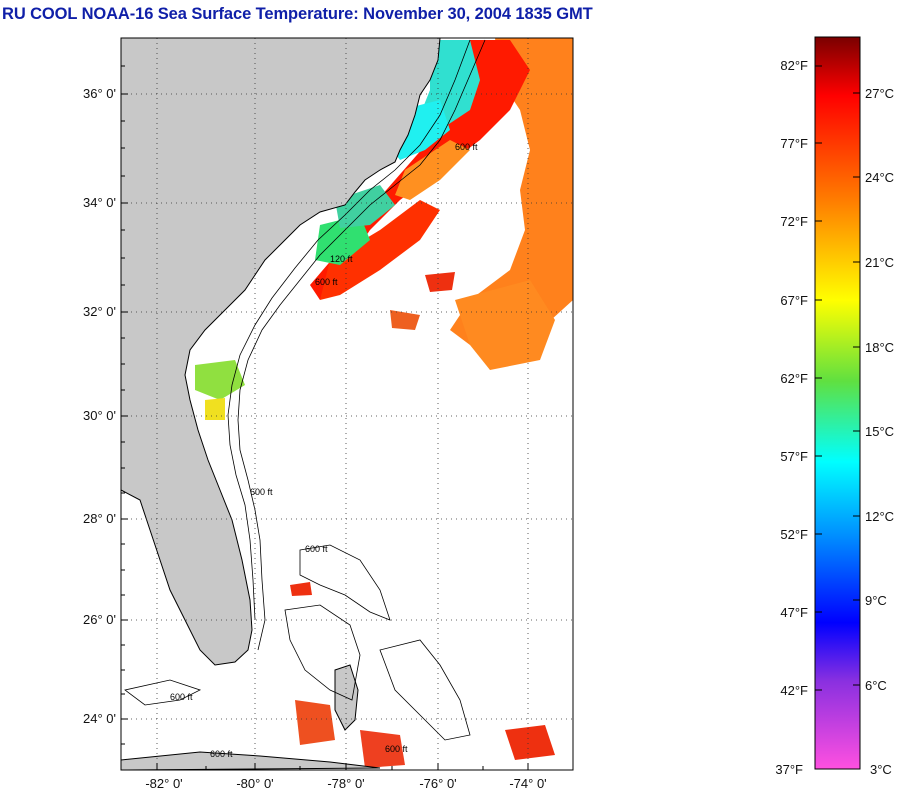 This screenshot has width=905, height=793. I want to click on x-axis-ticks, so click(342, 766).